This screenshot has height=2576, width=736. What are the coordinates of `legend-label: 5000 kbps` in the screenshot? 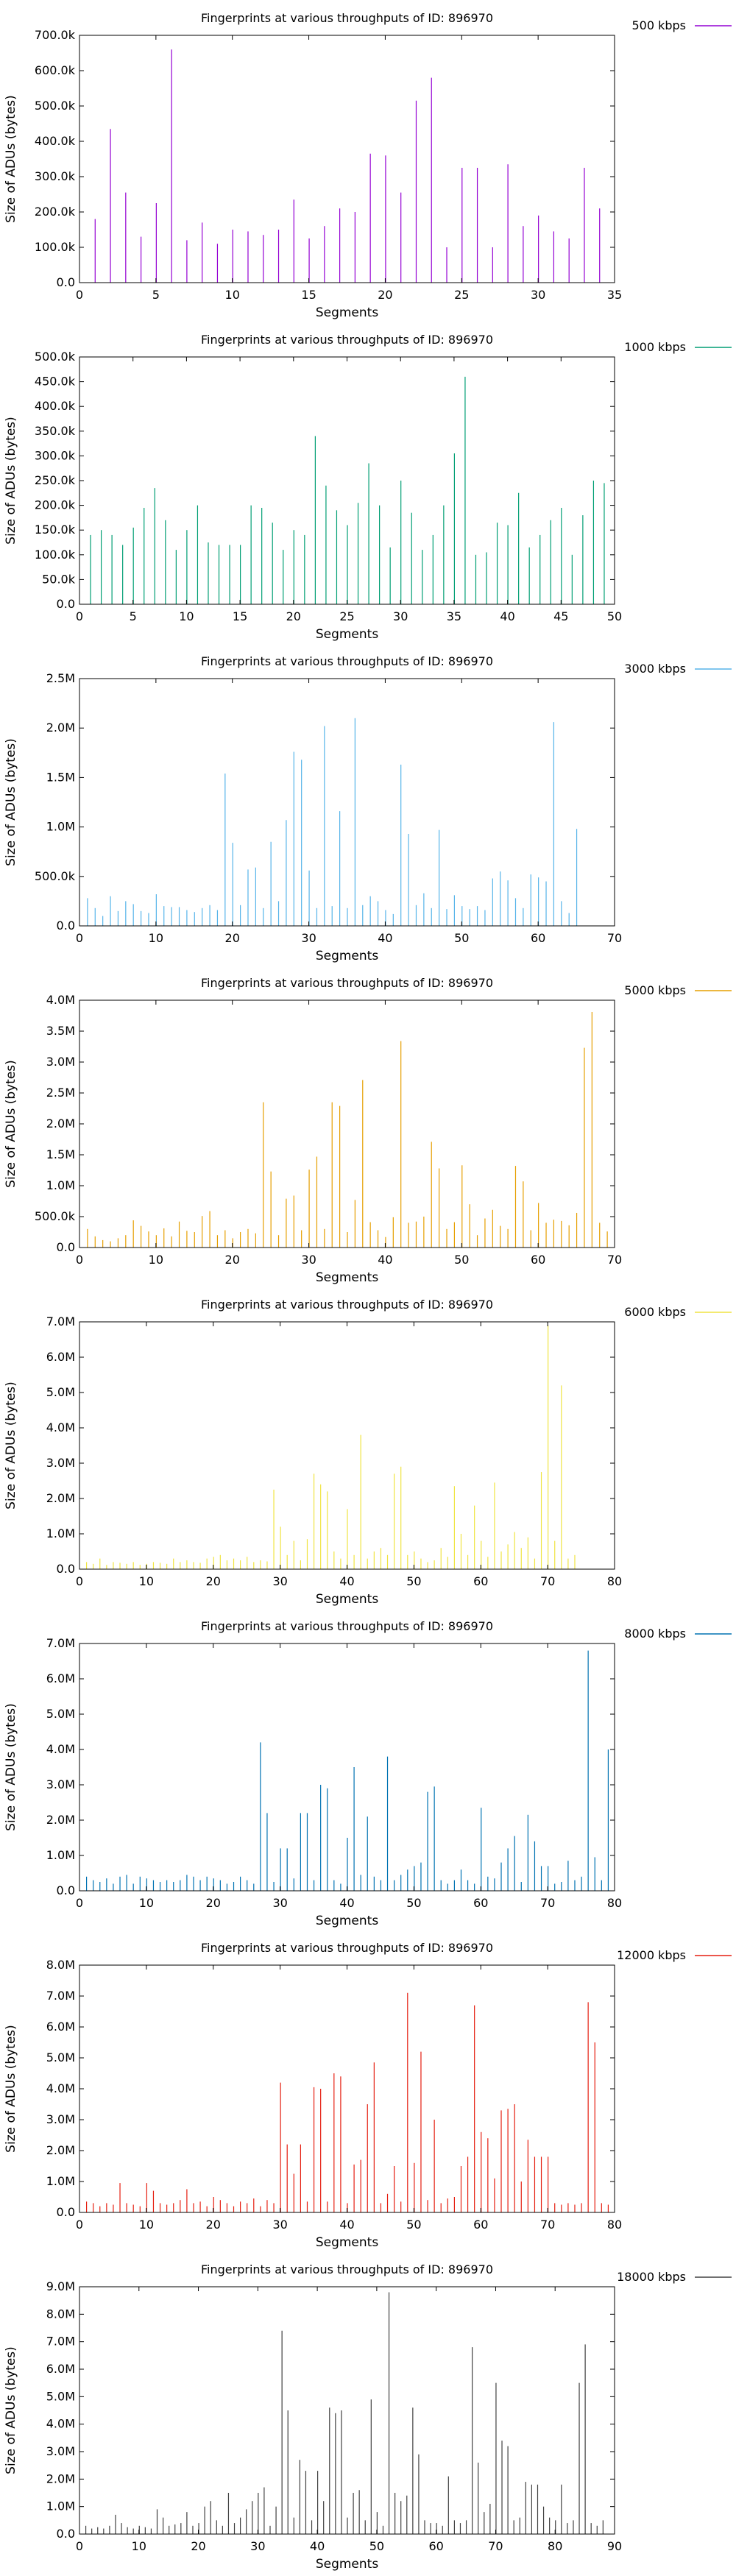 It's located at (655, 990).